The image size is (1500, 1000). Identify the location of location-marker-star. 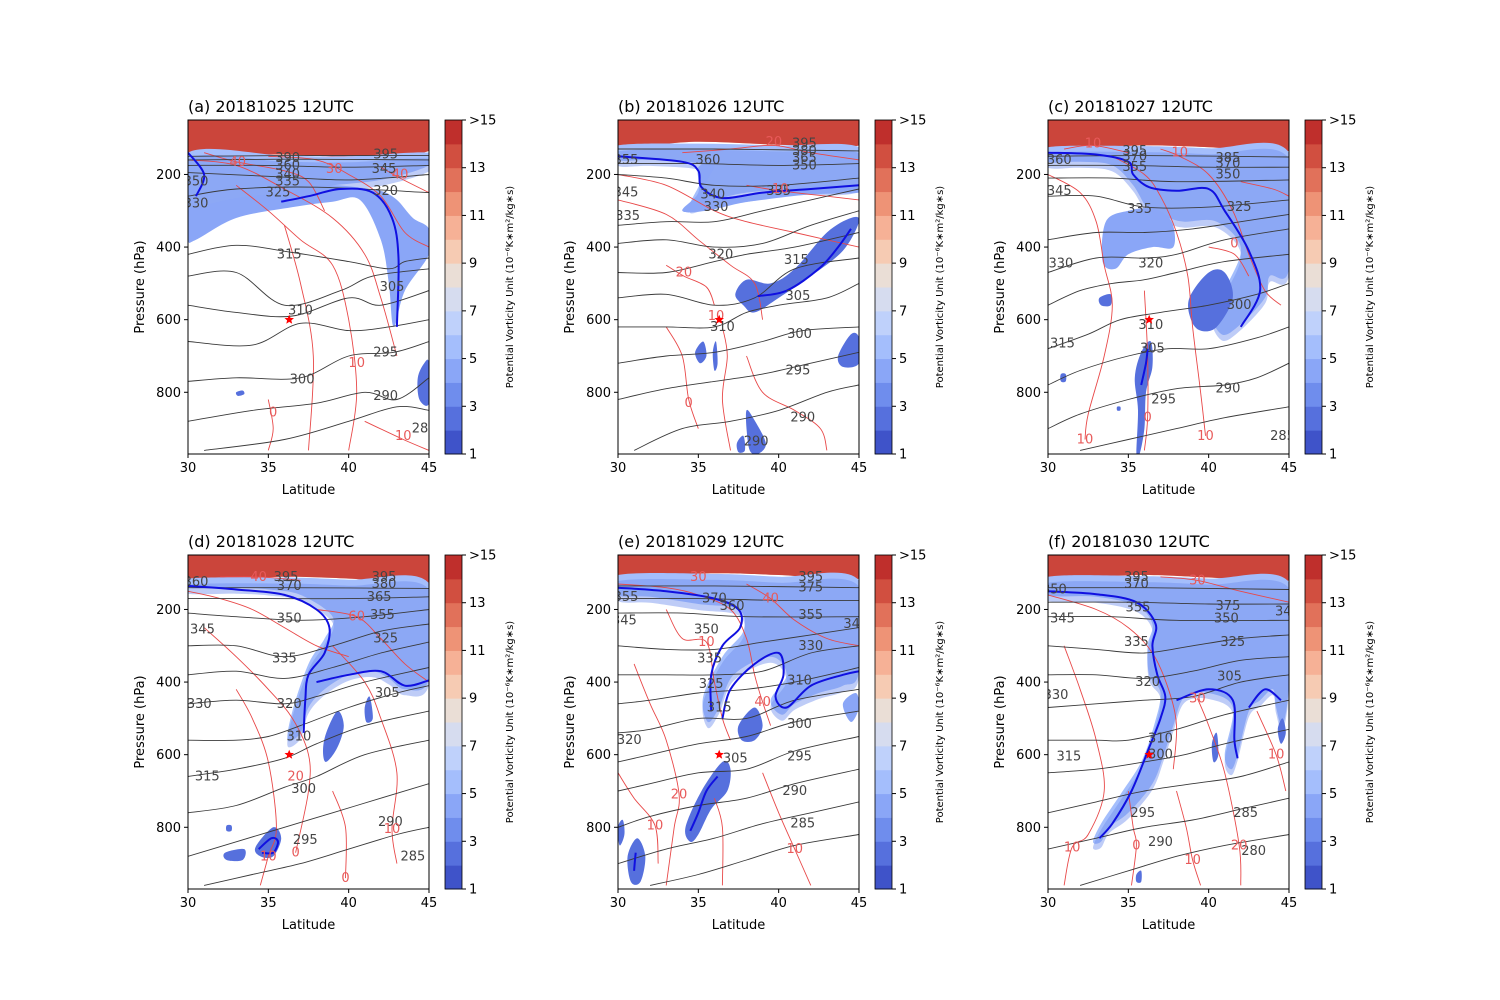
(1149, 319).